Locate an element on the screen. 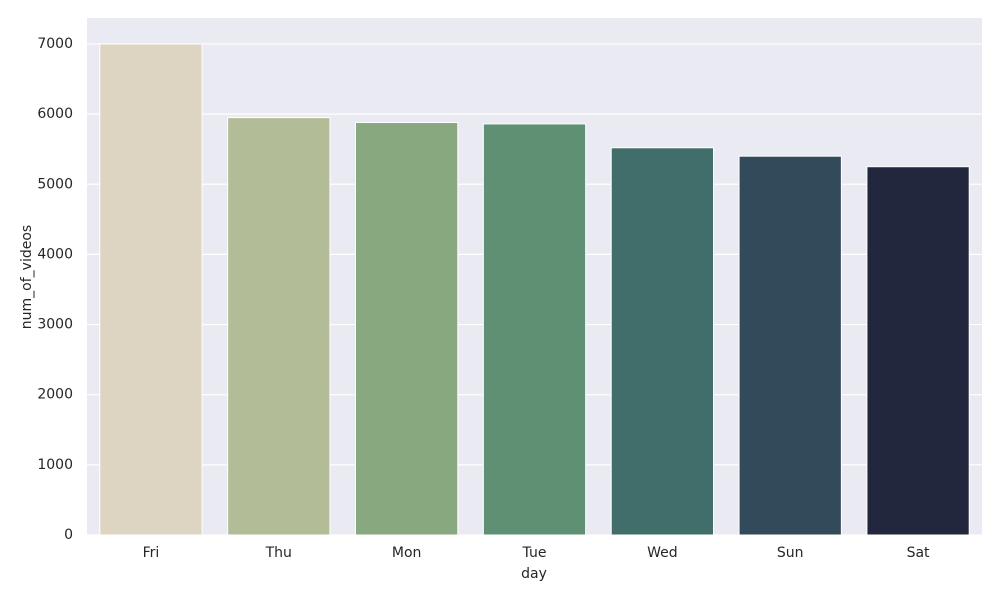 The height and width of the screenshot is (600, 1000). x-tick-label: Thu is located at coordinates (278, 553).